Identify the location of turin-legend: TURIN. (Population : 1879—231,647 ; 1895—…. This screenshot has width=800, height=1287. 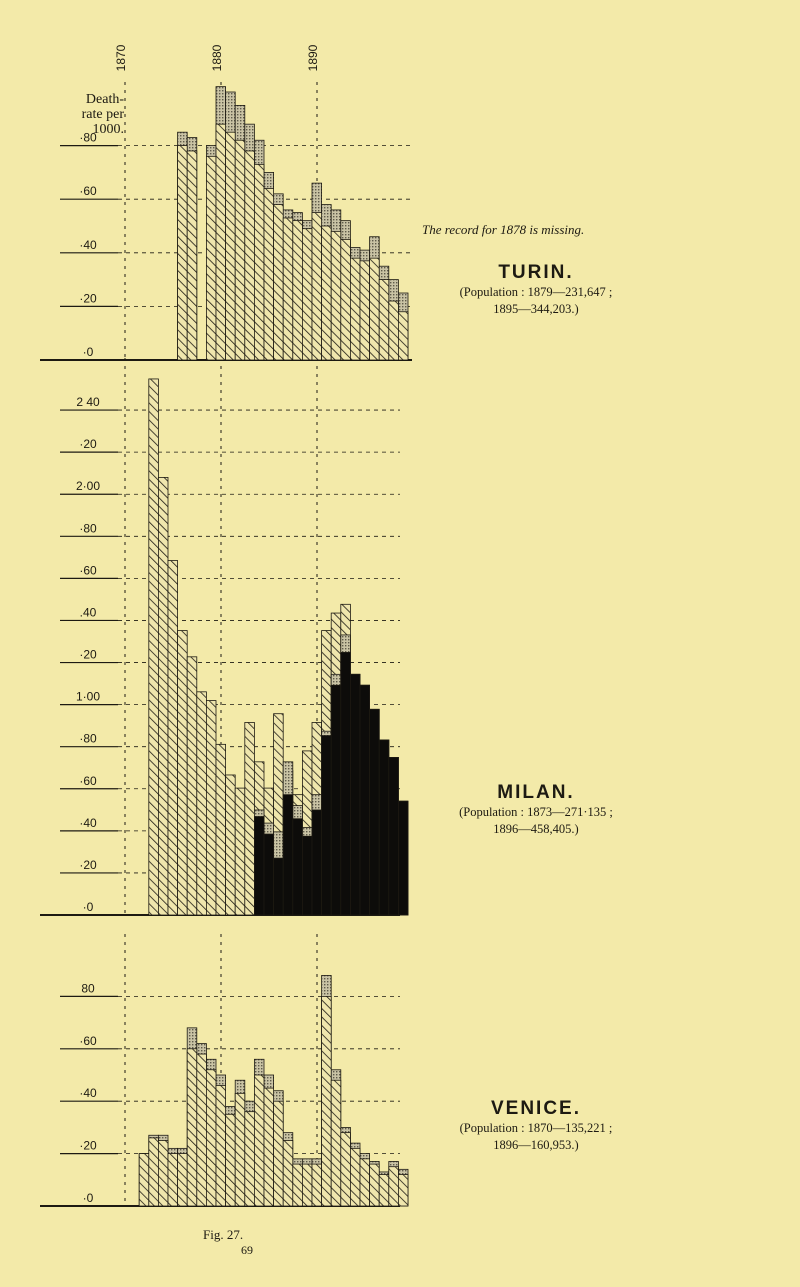
(536, 290).